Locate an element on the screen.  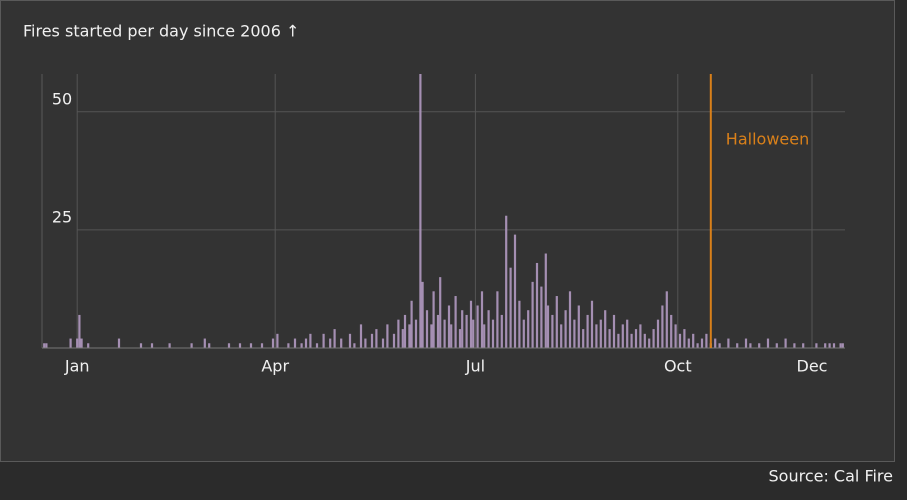
x-tick-label: Jan is located at coordinates (77, 366).